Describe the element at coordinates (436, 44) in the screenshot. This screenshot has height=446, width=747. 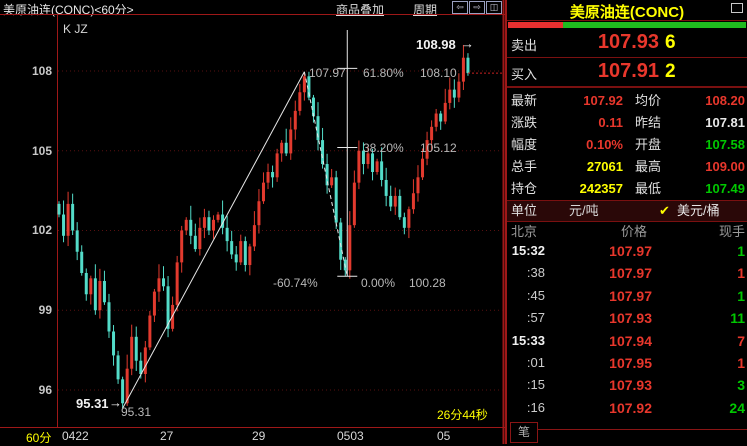
I see `session-high-label: 108.98` at that location.